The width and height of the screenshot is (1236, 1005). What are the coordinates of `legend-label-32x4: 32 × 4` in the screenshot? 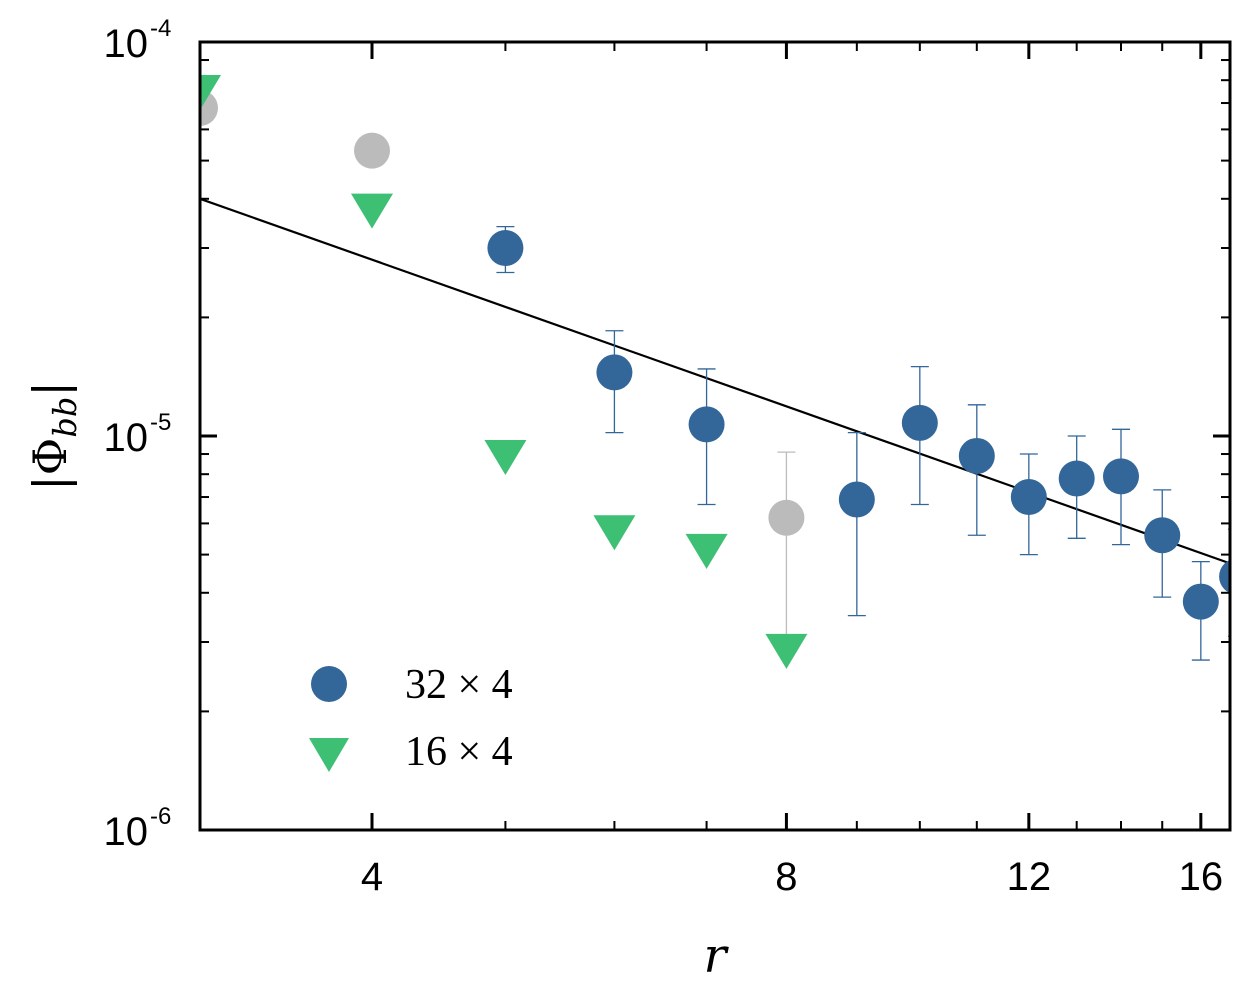 It's located at (459, 685).